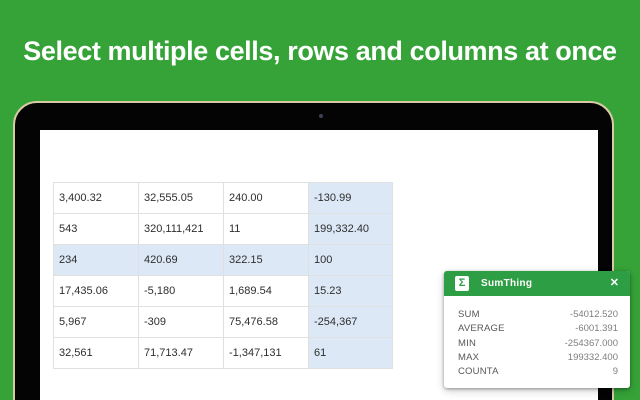 This screenshot has width=640, height=400. I want to click on stat-value: 199332.400, so click(592, 357).